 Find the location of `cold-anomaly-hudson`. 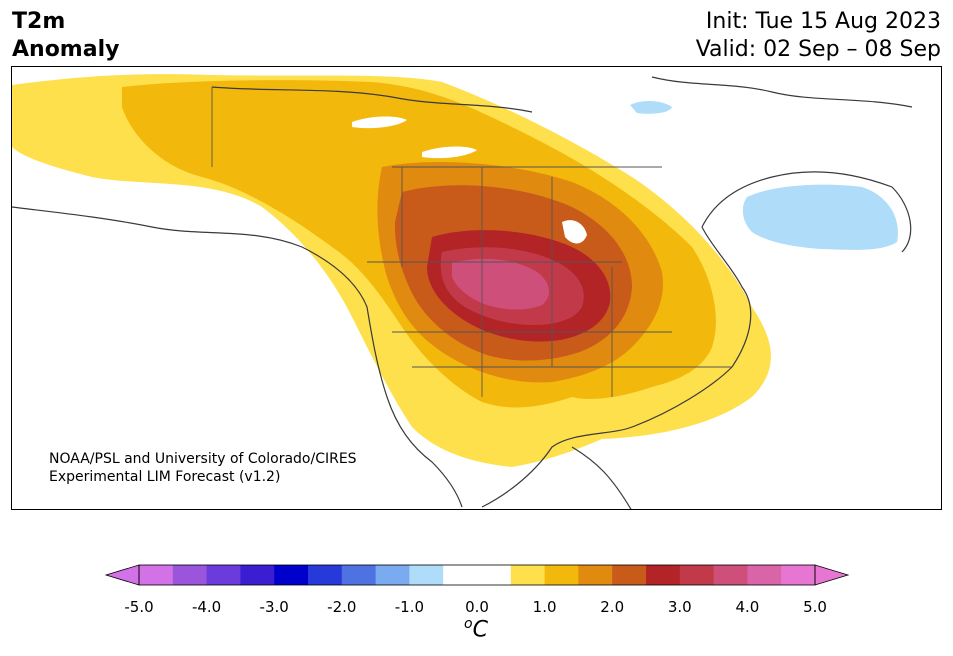

cold-anomaly-hudson is located at coordinates (820, 217).